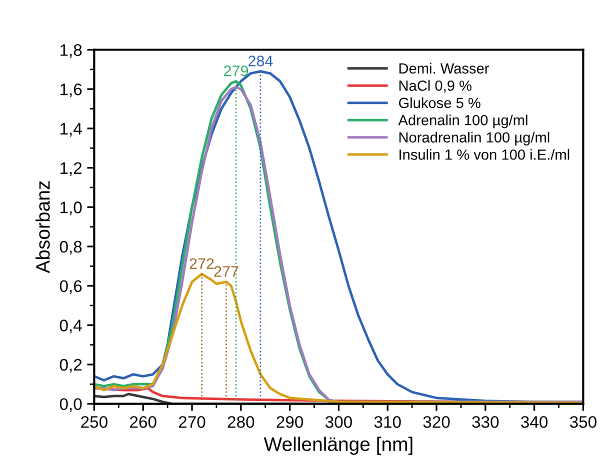 The width and height of the screenshot is (600, 474). Describe the element at coordinates (474, 139) in the screenshot. I see `legend-label: Noradrenalin 100 µg/ml` at that location.